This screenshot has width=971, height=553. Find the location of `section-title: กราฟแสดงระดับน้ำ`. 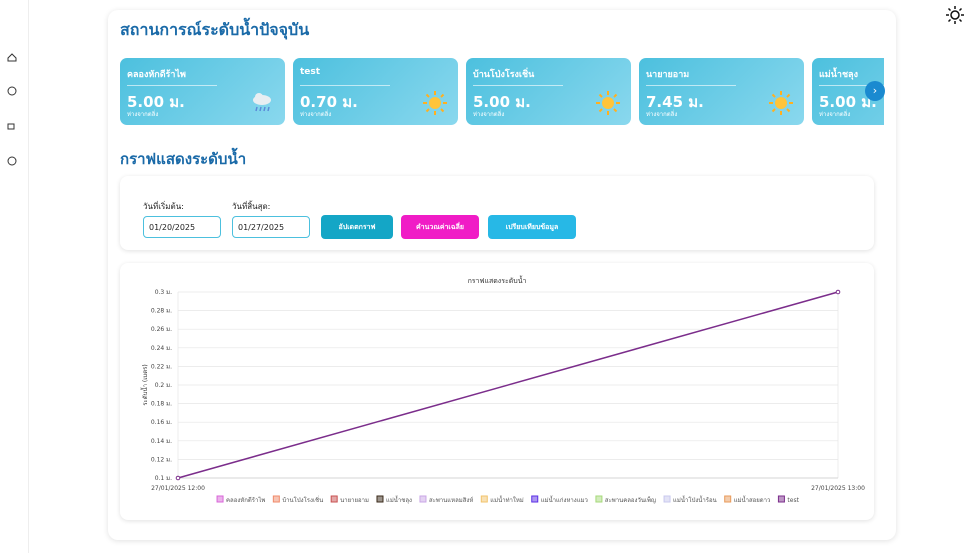

section-title: กราฟแสดงระดับน้ำ is located at coordinates (183, 159).